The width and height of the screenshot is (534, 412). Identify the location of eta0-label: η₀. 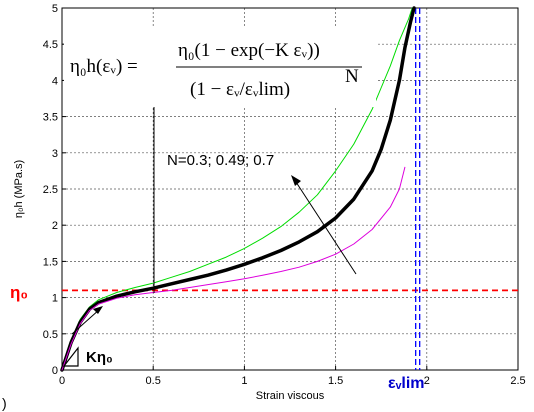
(19, 292).